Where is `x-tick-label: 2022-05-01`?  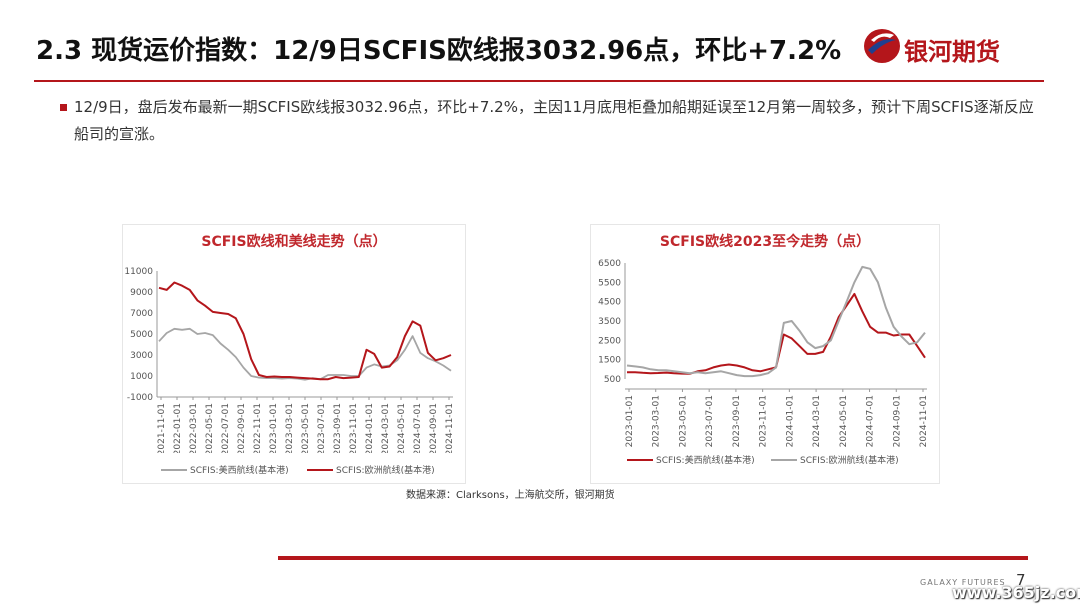 x-tick-label: 2022-05-01 is located at coordinates (210, 428).